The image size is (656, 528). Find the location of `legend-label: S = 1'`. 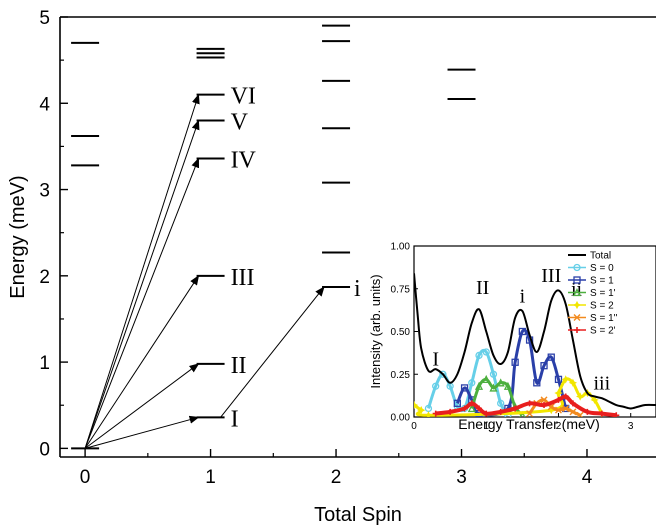

legend-label: S = 1' is located at coordinates (603, 293).